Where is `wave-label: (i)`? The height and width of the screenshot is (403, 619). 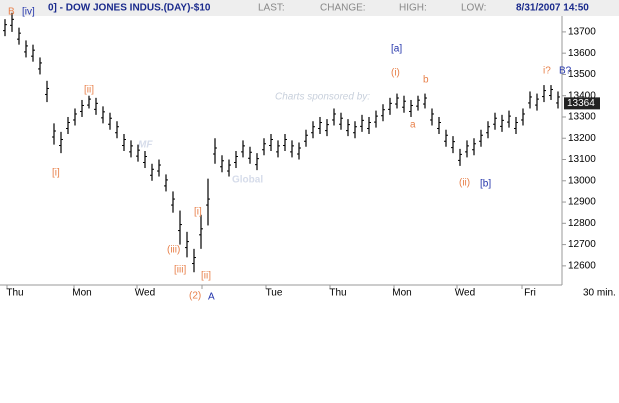
wave-label: (i) is located at coordinates (395, 73).